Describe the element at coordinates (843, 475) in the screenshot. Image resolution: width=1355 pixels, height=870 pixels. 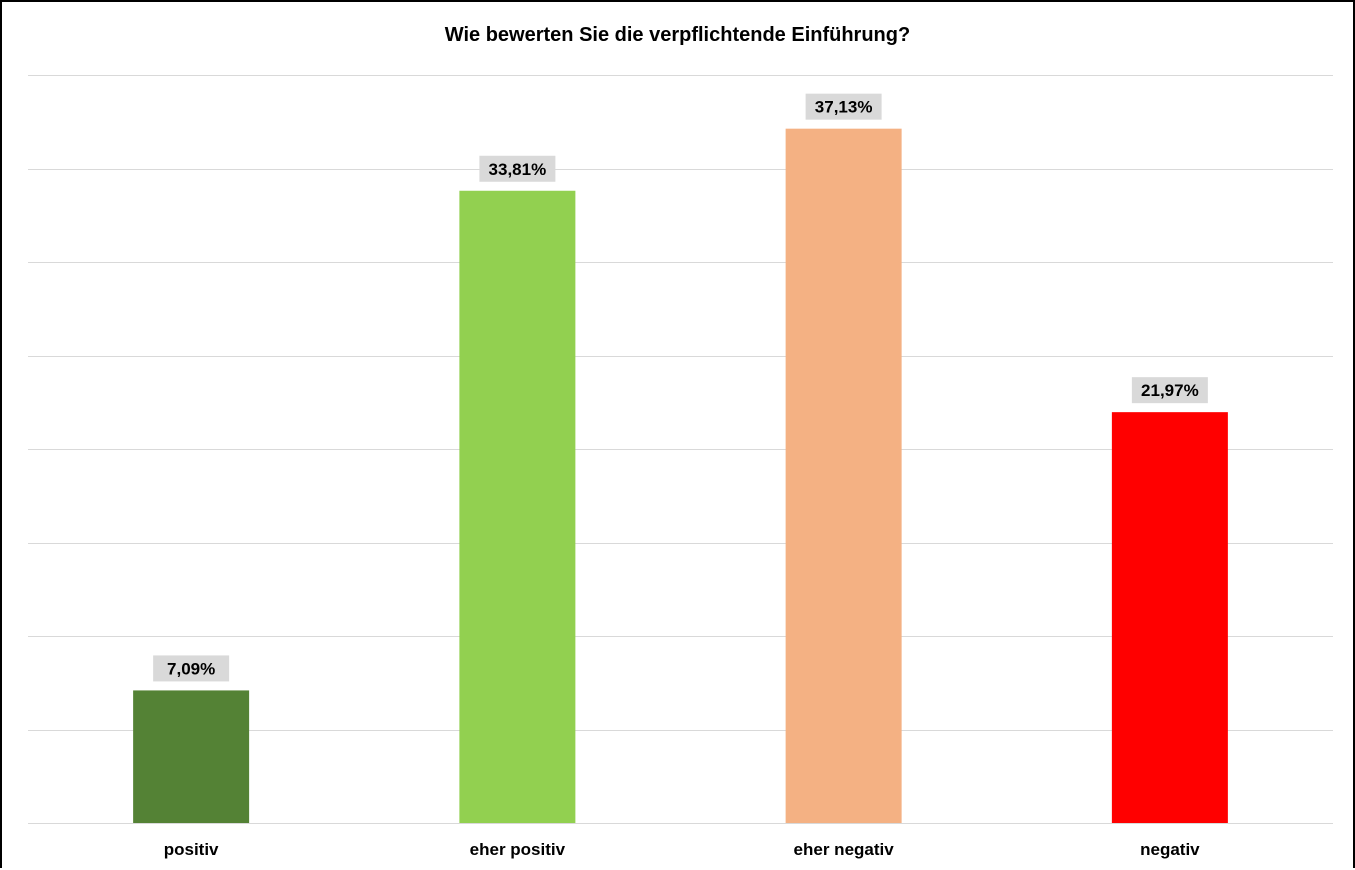
I see `bar-eher-negativ` at that location.